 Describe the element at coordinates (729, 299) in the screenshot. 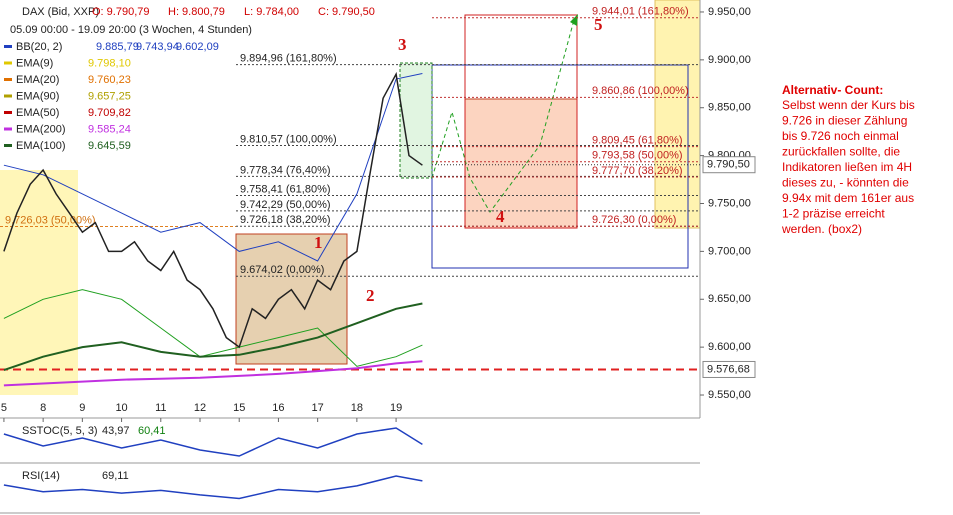

I see `y-tick-label: 9.650,00` at that location.